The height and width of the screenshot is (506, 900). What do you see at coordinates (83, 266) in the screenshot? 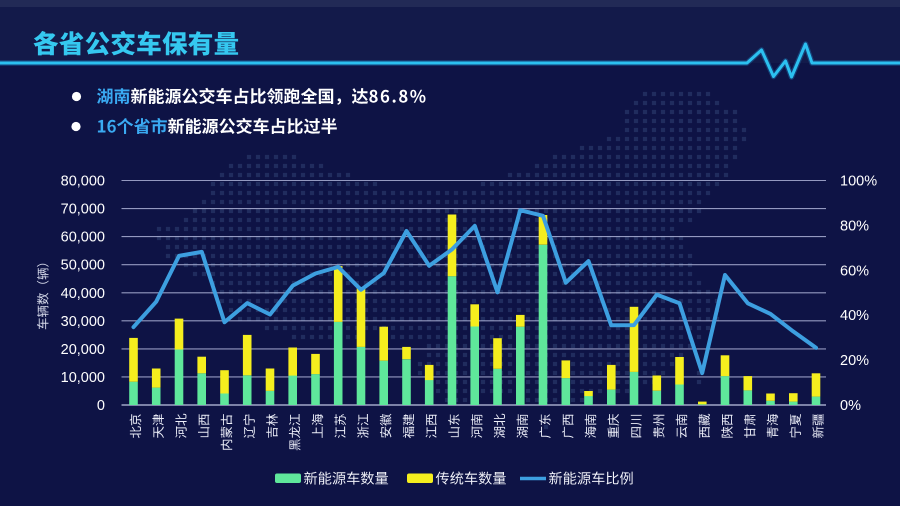
I see `svg-text: 50,000` at bounding box center [83, 266].